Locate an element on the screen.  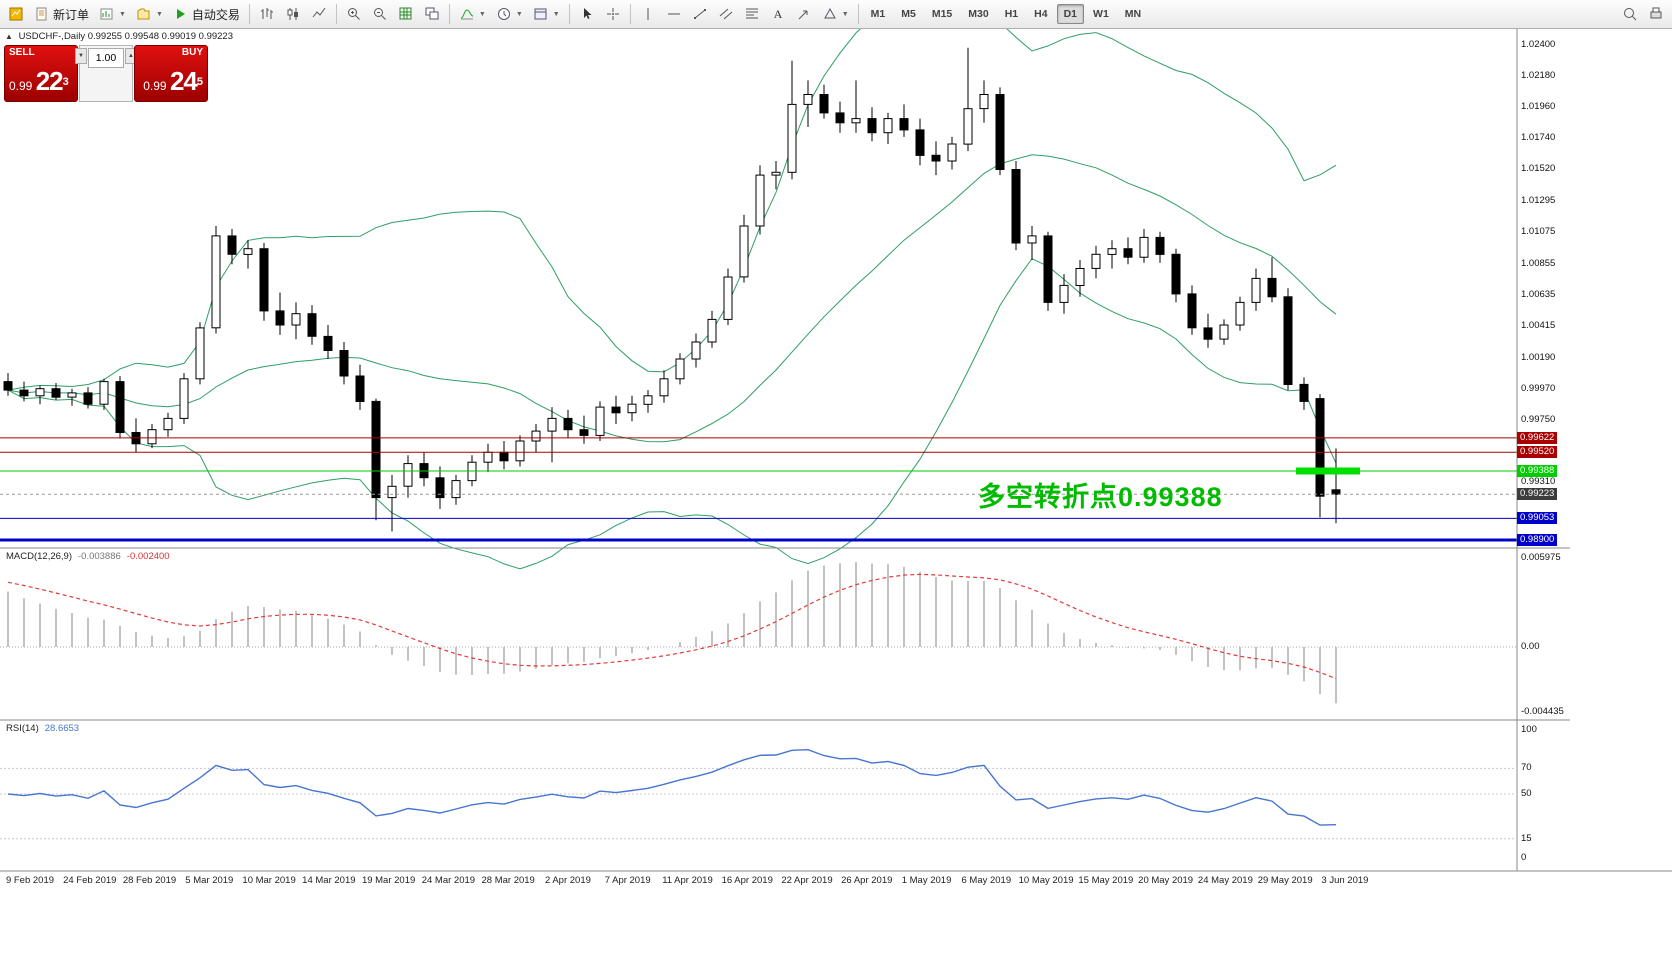
search-icon is located at coordinates (1630, 14).